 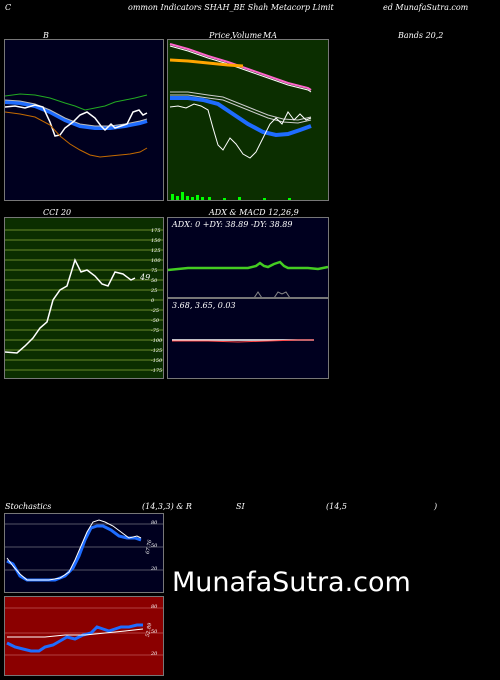 I want to click on watermark: MunafaSutra.com, so click(x=291, y=582).